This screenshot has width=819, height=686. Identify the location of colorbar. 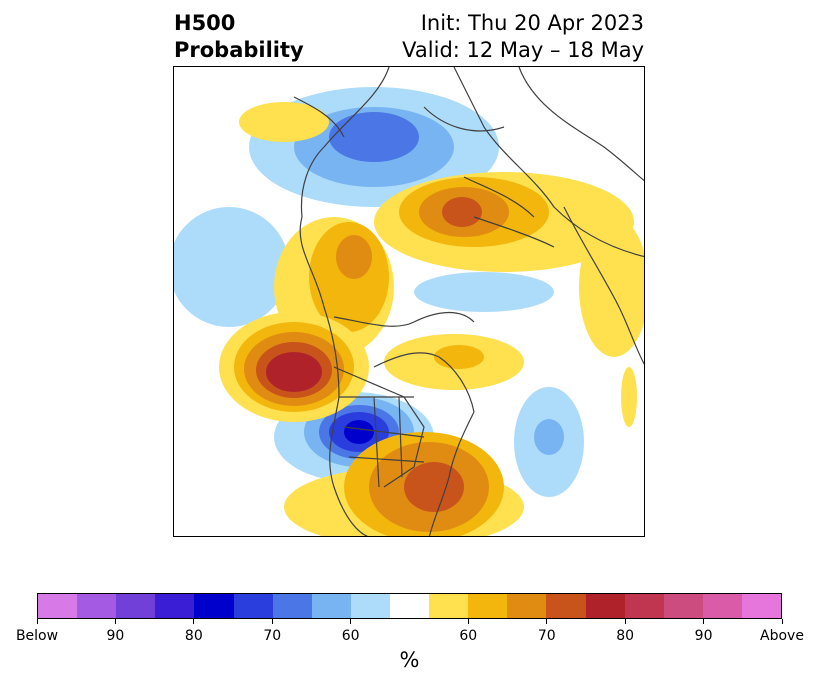
(409, 606).